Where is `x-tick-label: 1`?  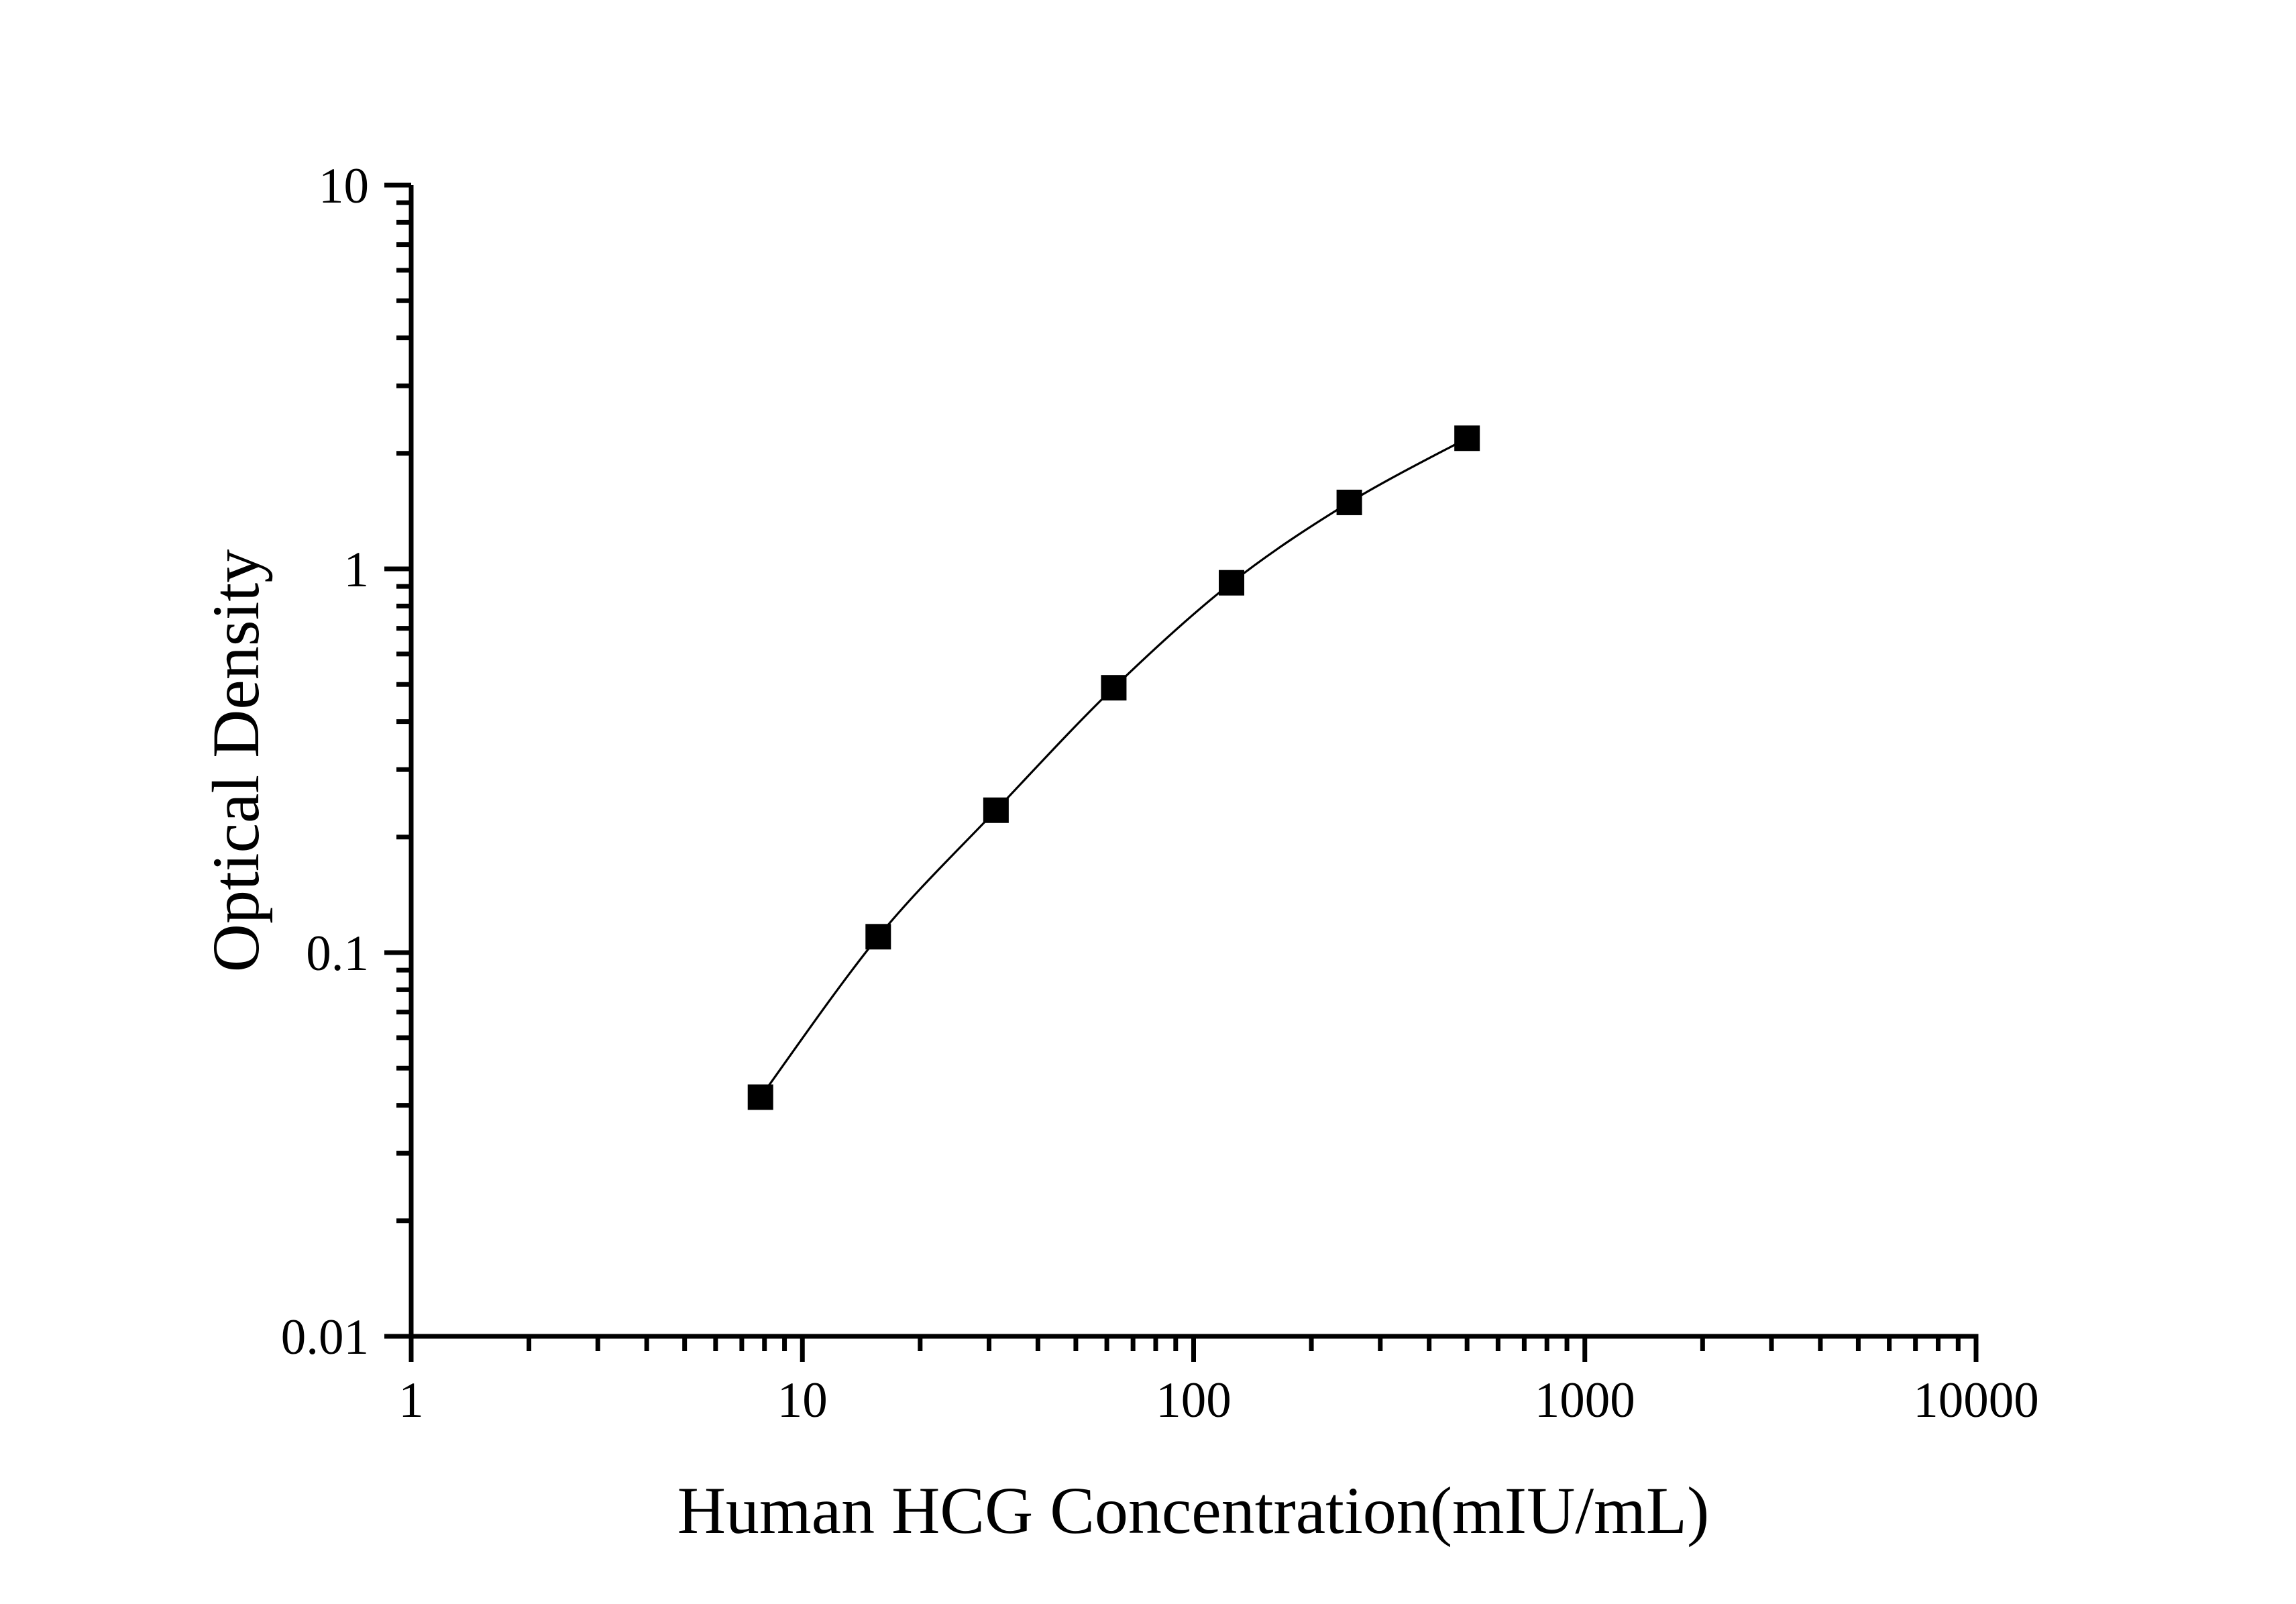 x-tick-label: 1 is located at coordinates (411, 1401).